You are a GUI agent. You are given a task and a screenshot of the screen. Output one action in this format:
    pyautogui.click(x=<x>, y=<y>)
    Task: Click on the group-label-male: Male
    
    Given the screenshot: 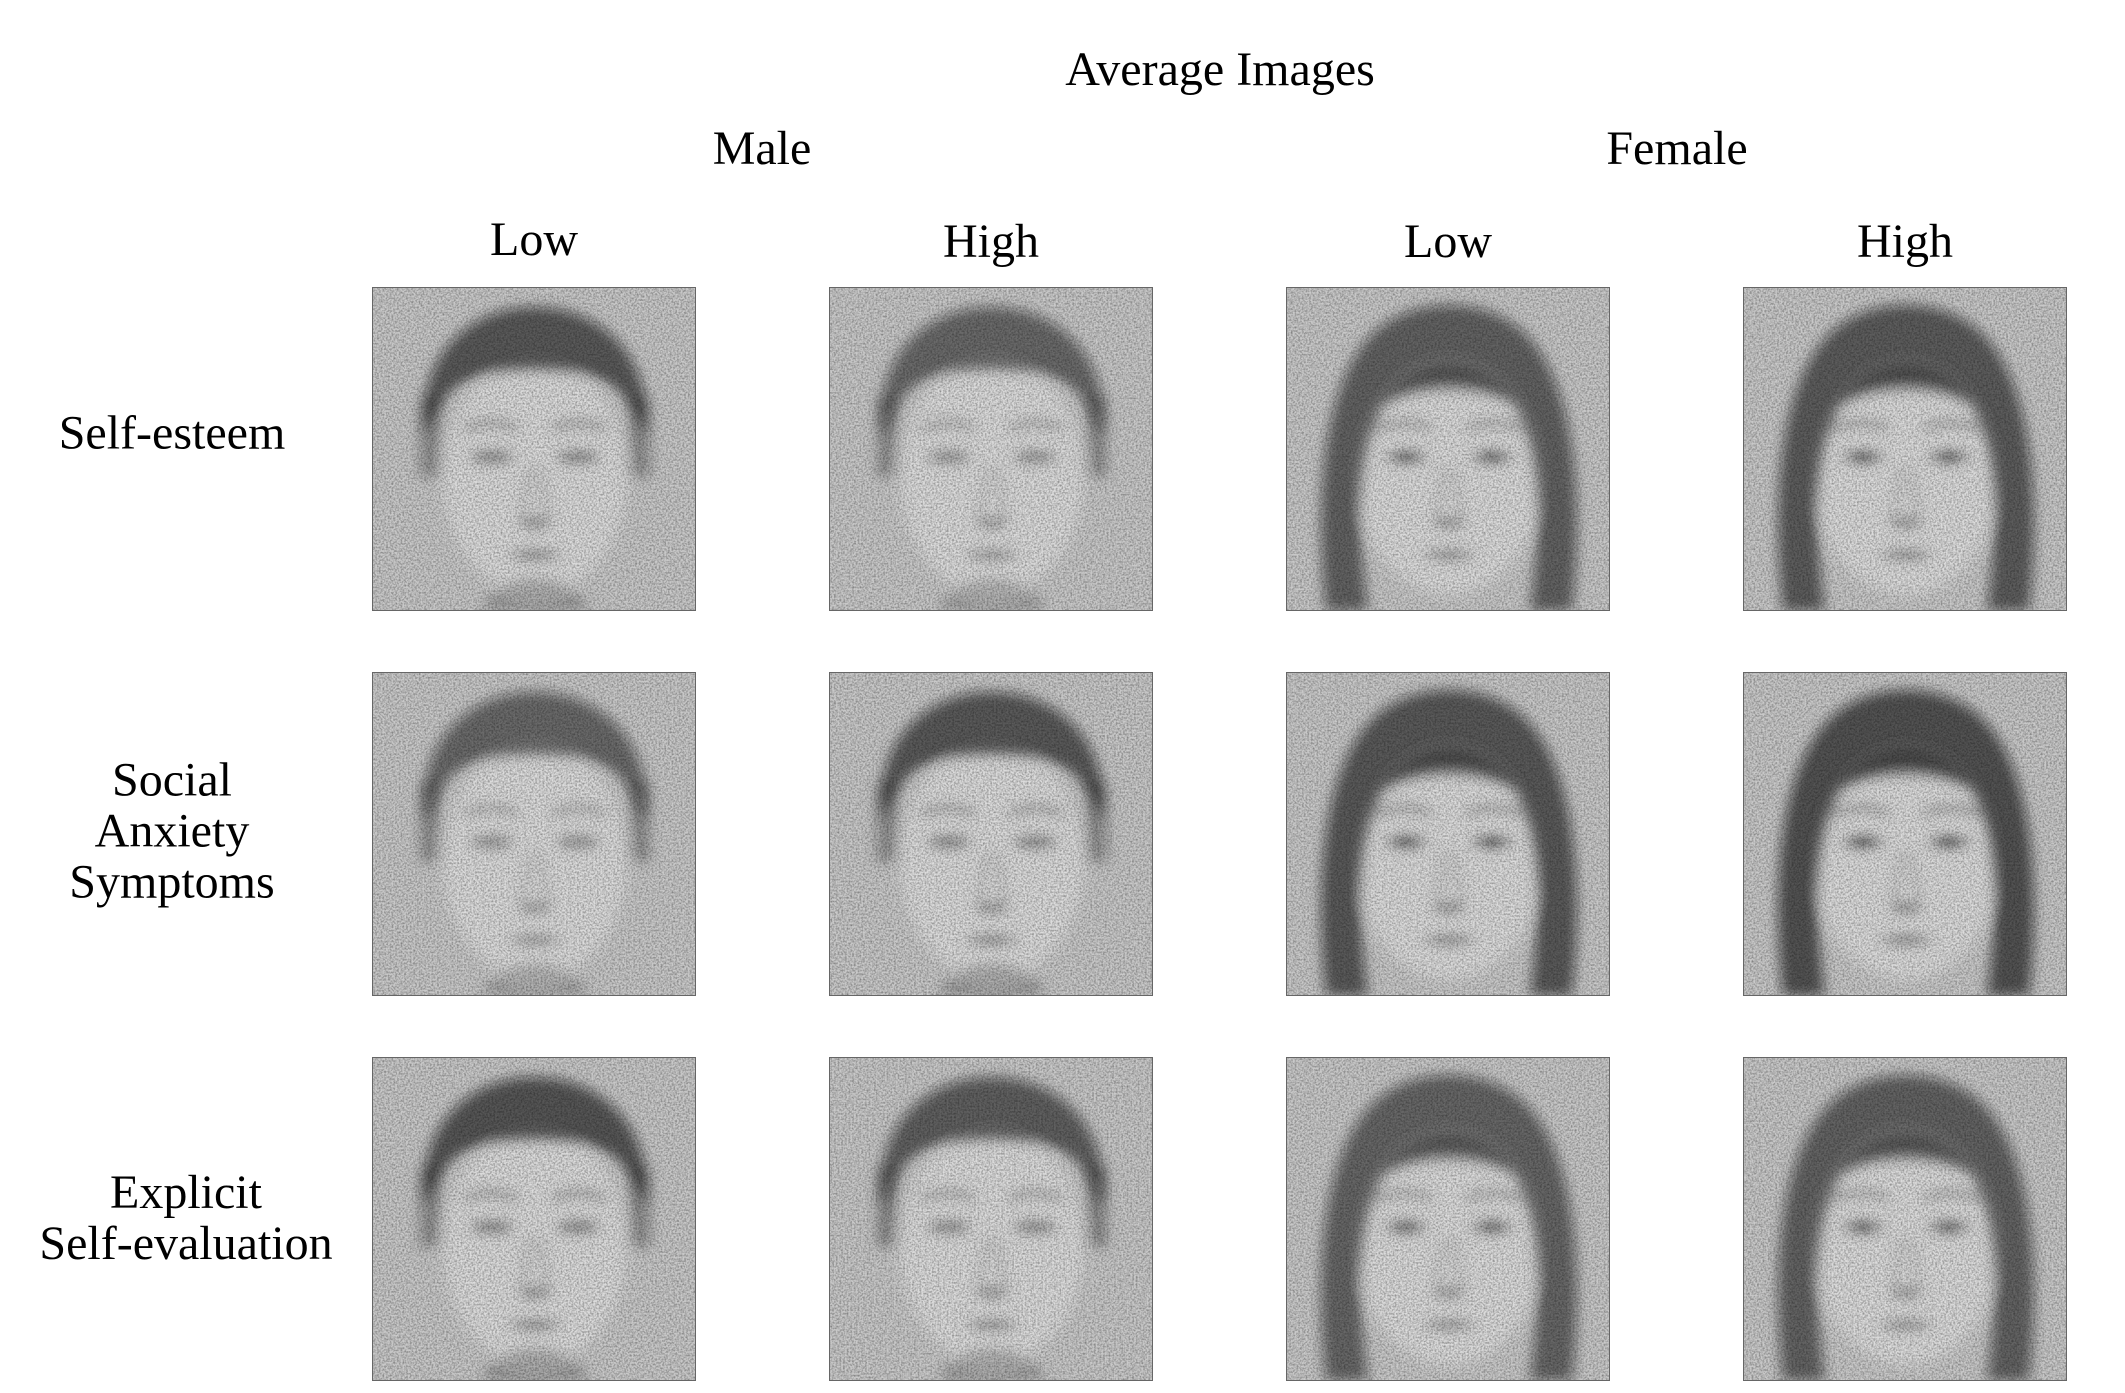 What is the action you would take?
    pyautogui.click(x=762, y=148)
    